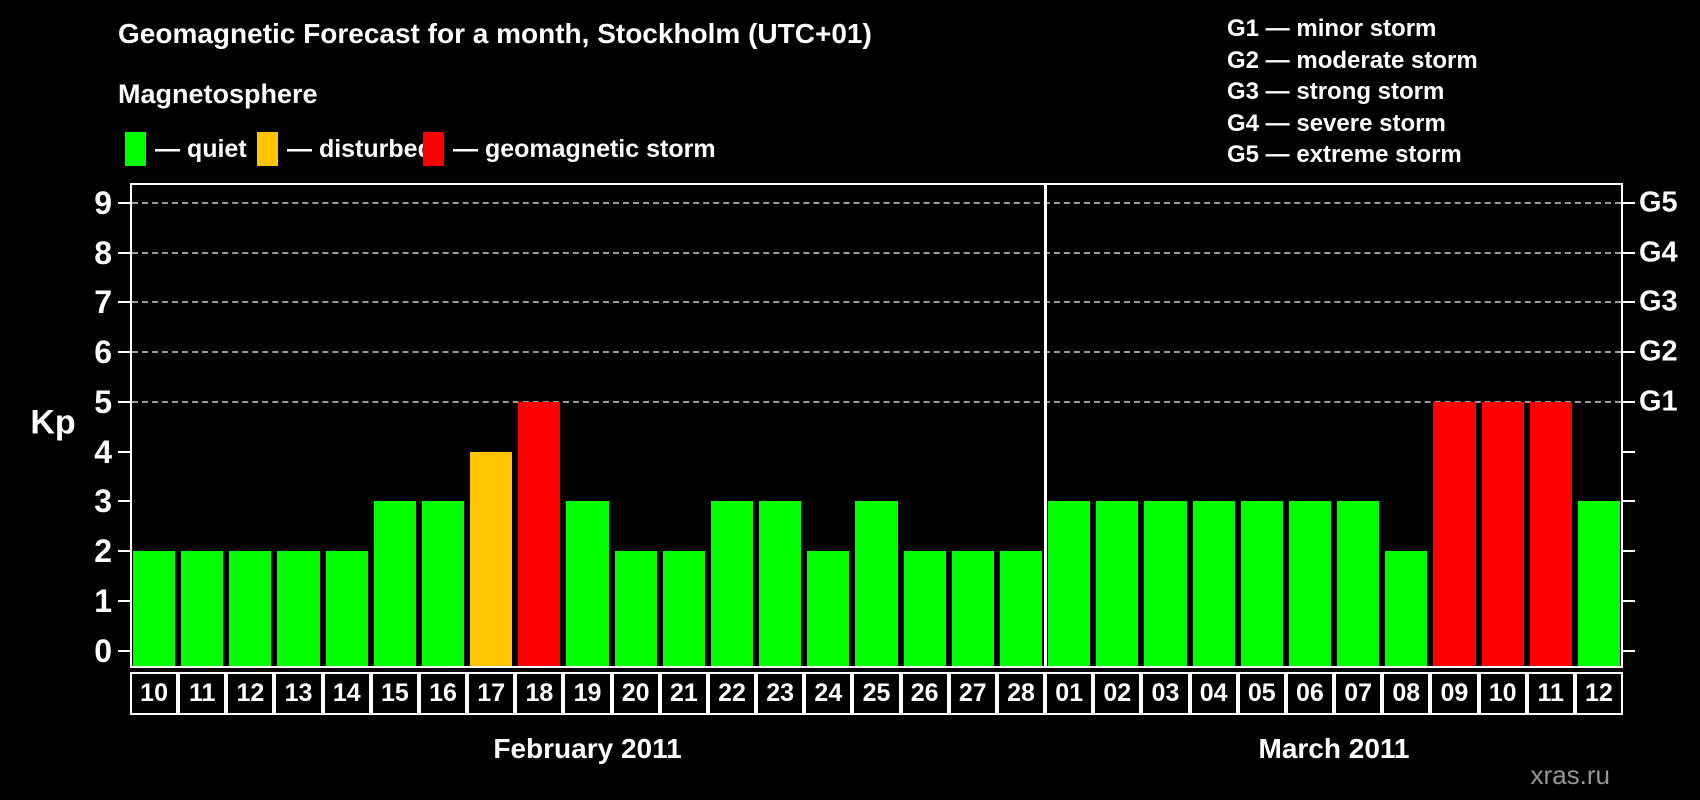 The image size is (1700, 800). What do you see at coordinates (1454, 693) in the screenshot?
I see `day-label: 09` at bounding box center [1454, 693].